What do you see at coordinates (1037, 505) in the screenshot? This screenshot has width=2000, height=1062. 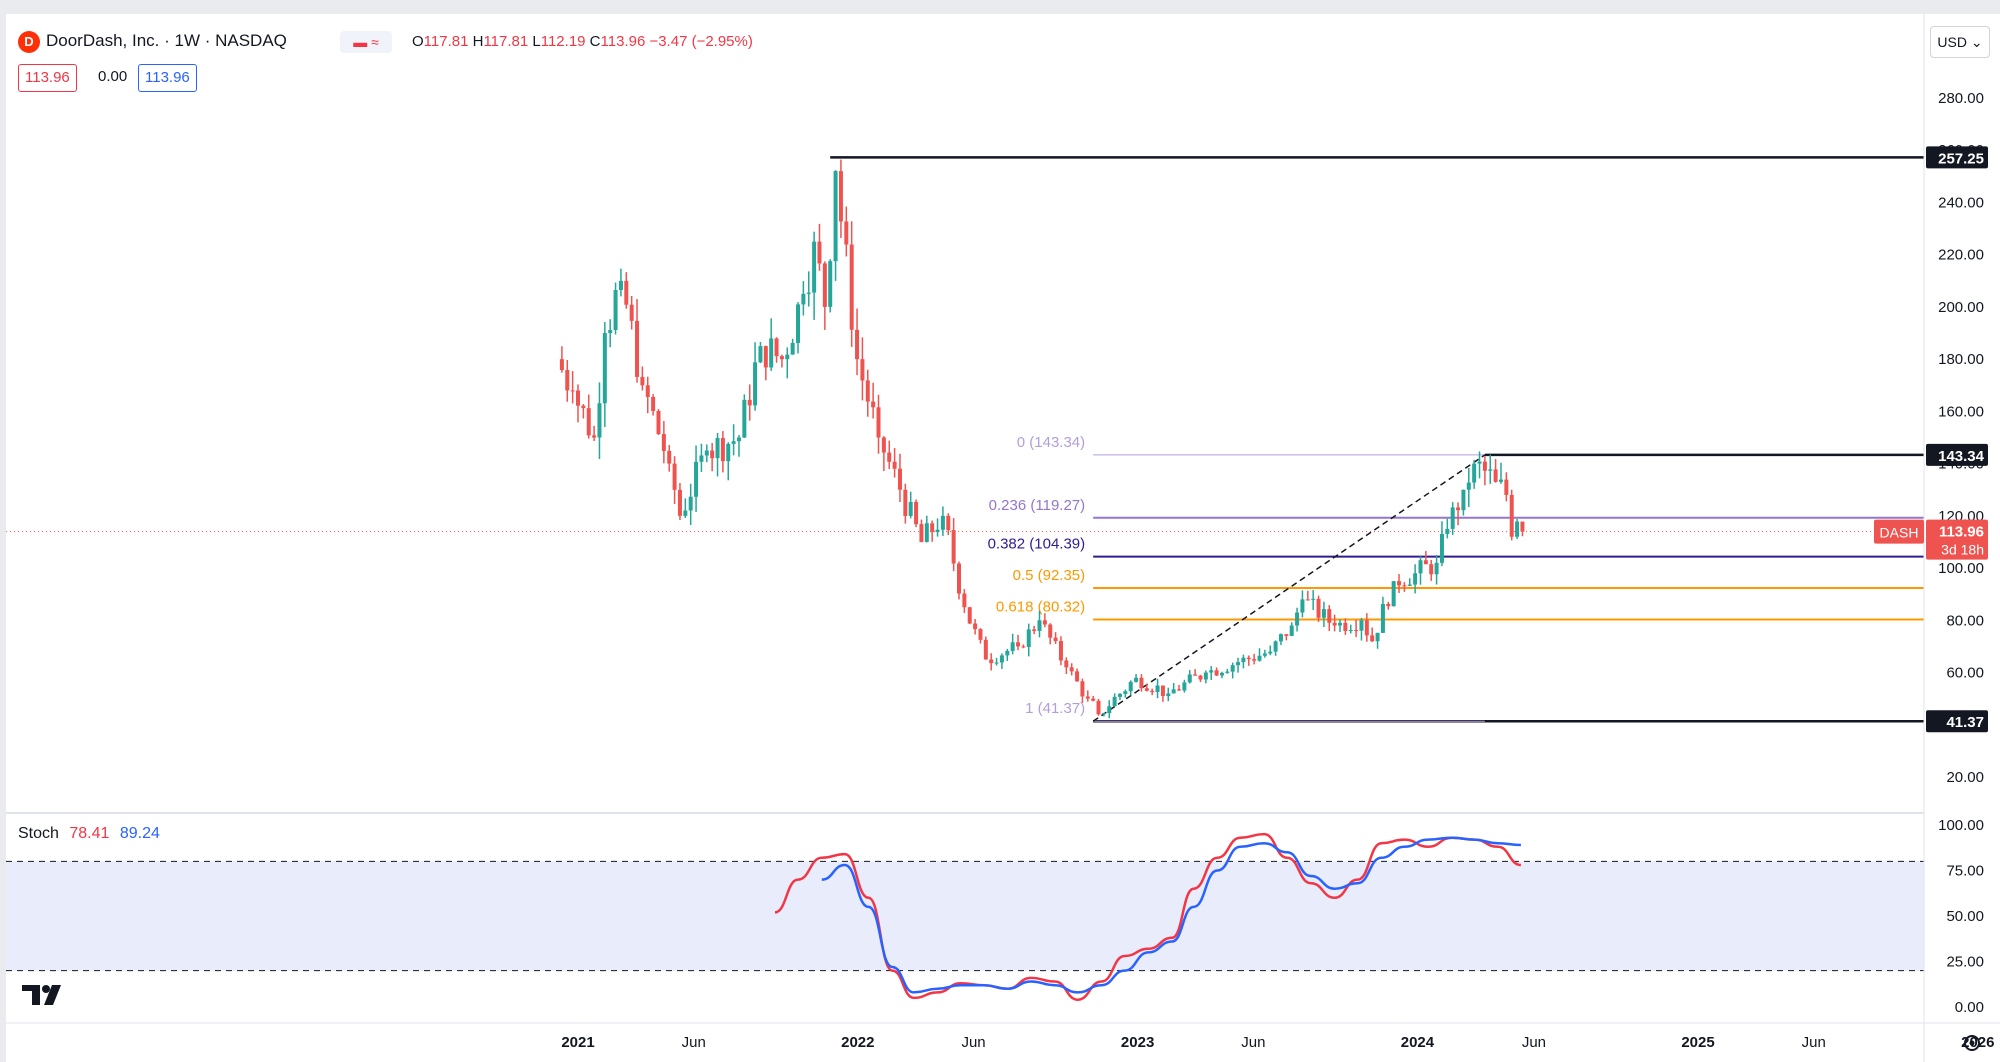 I see `fib-level-label: 0.236 (119.27)` at bounding box center [1037, 505].